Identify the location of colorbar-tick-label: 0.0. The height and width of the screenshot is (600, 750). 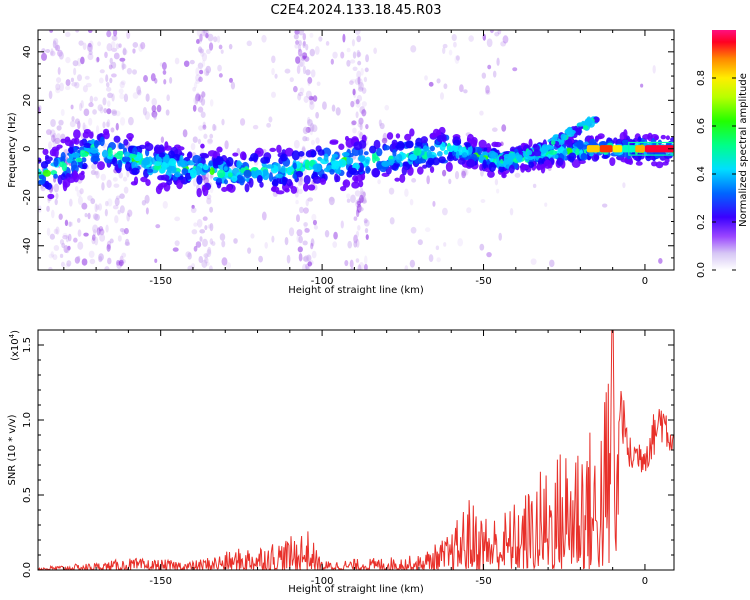
(701, 270).